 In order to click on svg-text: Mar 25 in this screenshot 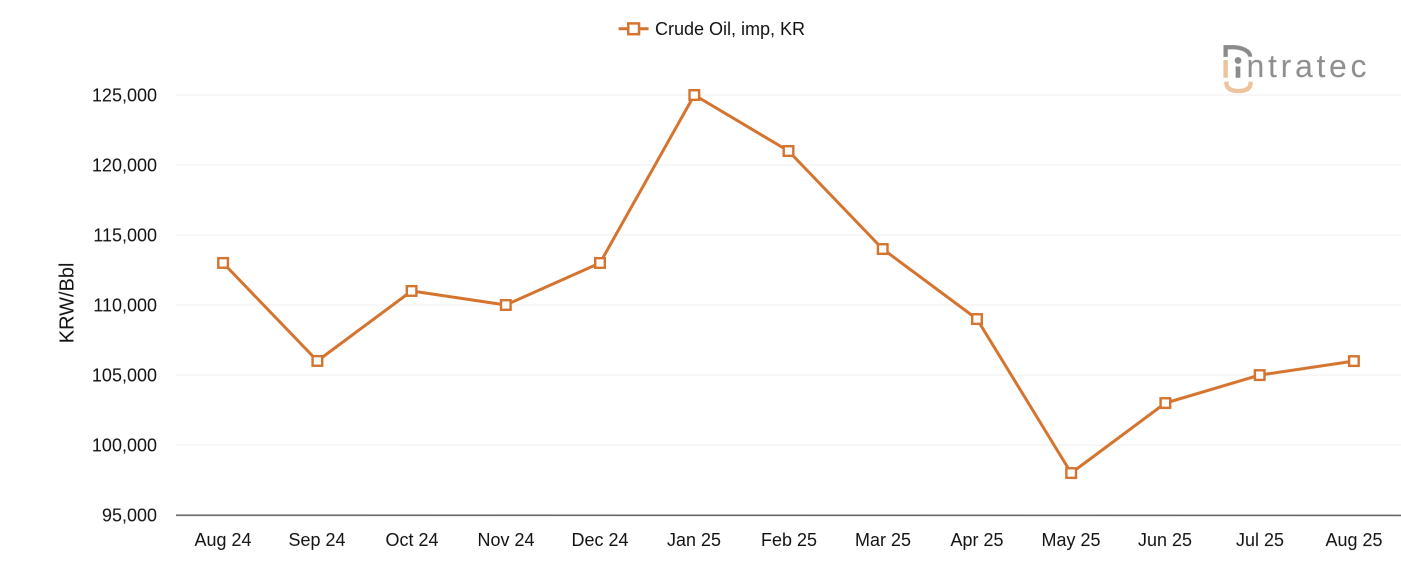, I will do `click(883, 540)`.